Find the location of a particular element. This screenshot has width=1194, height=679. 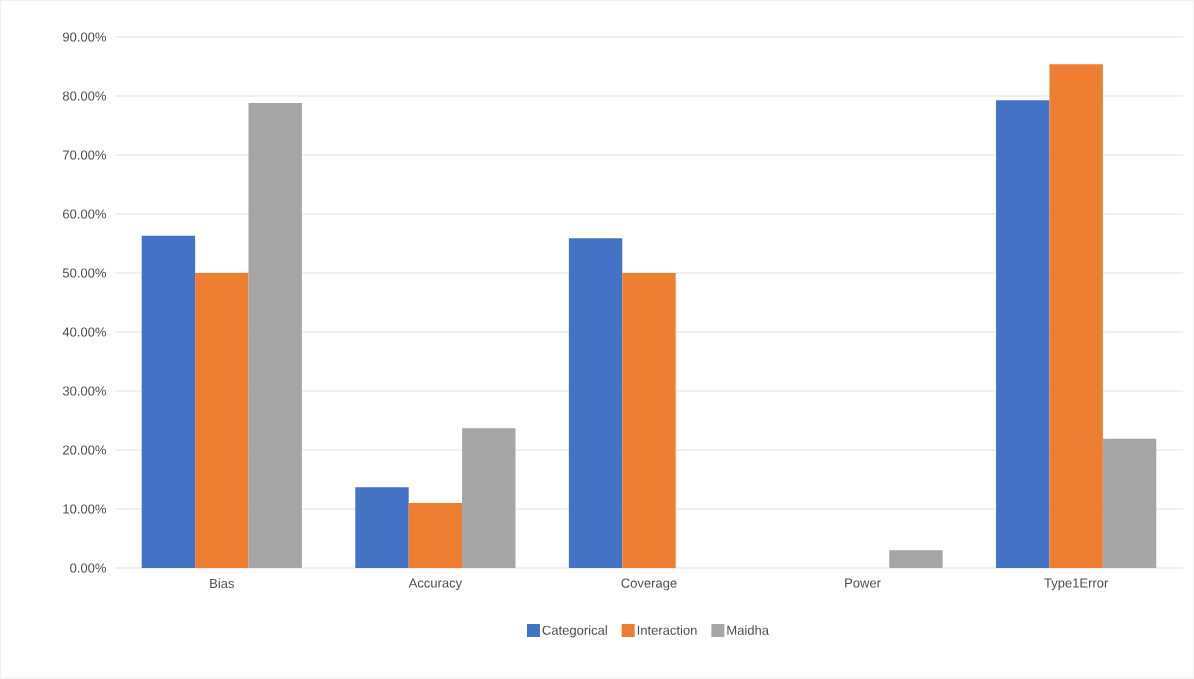

y-tick-label: 90.00% is located at coordinates (84, 37).